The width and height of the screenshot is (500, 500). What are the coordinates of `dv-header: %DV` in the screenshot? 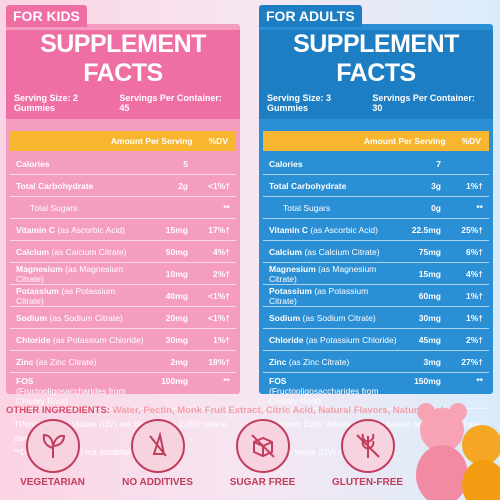 It's located at (218, 141).